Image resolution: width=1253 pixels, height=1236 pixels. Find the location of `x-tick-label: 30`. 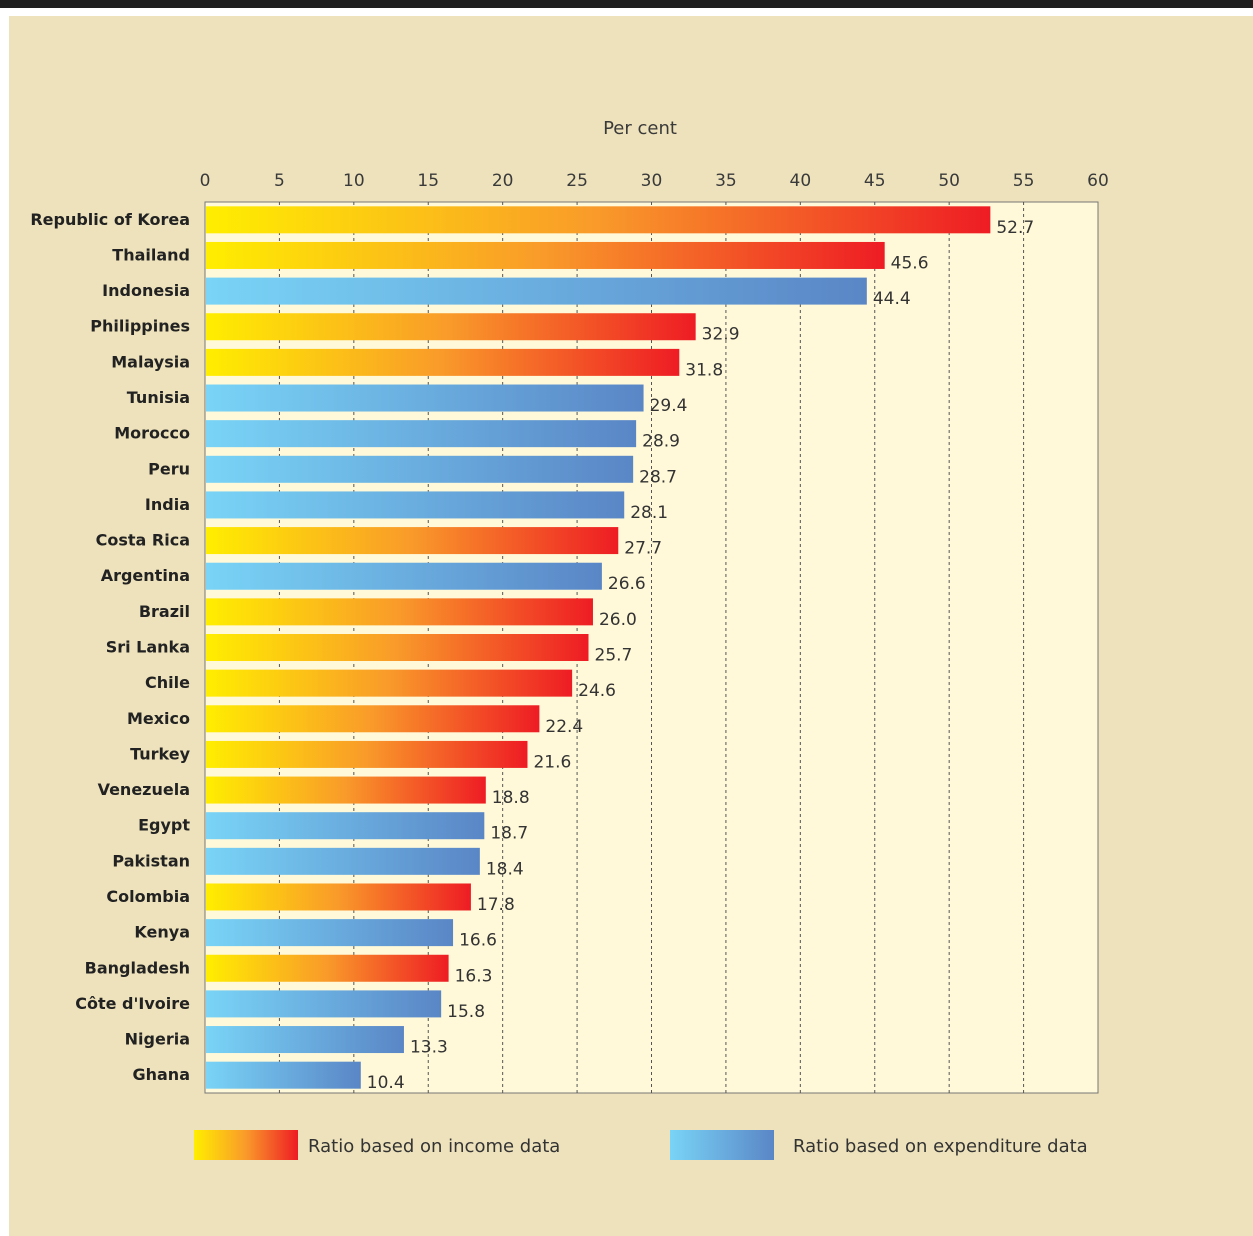

x-tick-label: 30 is located at coordinates (652, 181).